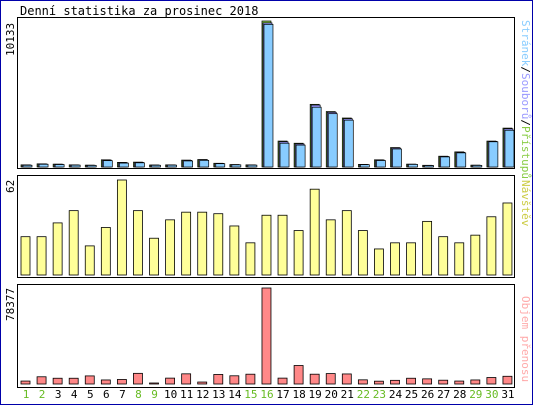 The width and height of the screenshot is (533, 410). I want to click on legend-sep-2: /, so click(525, 122).